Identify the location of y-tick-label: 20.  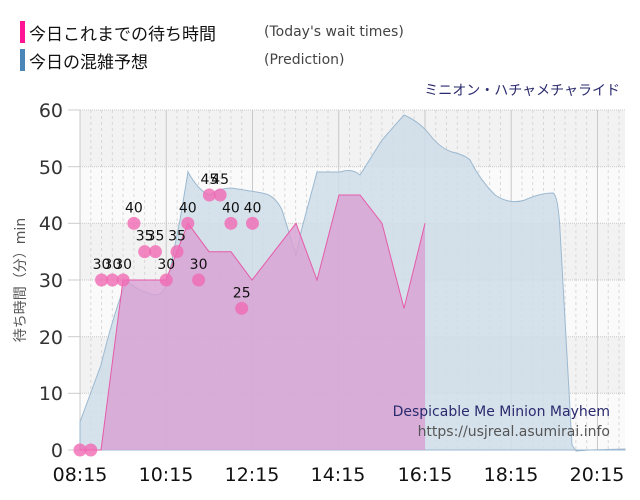
(51, 338).